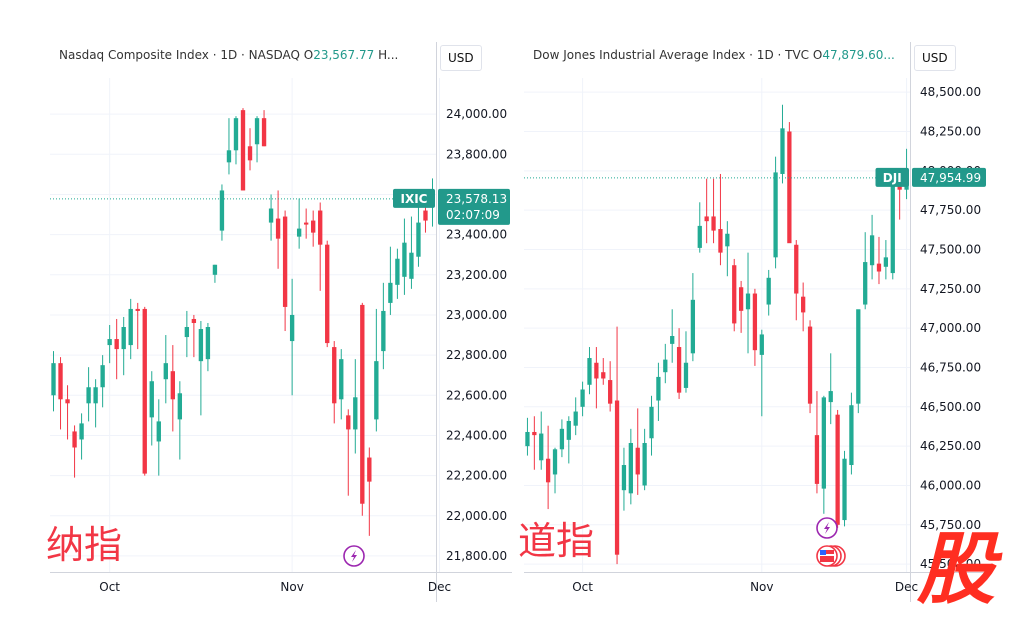 This screenshot has width=1022, height=627. I want to click on dow-symbol-tag, so click(892, 177).